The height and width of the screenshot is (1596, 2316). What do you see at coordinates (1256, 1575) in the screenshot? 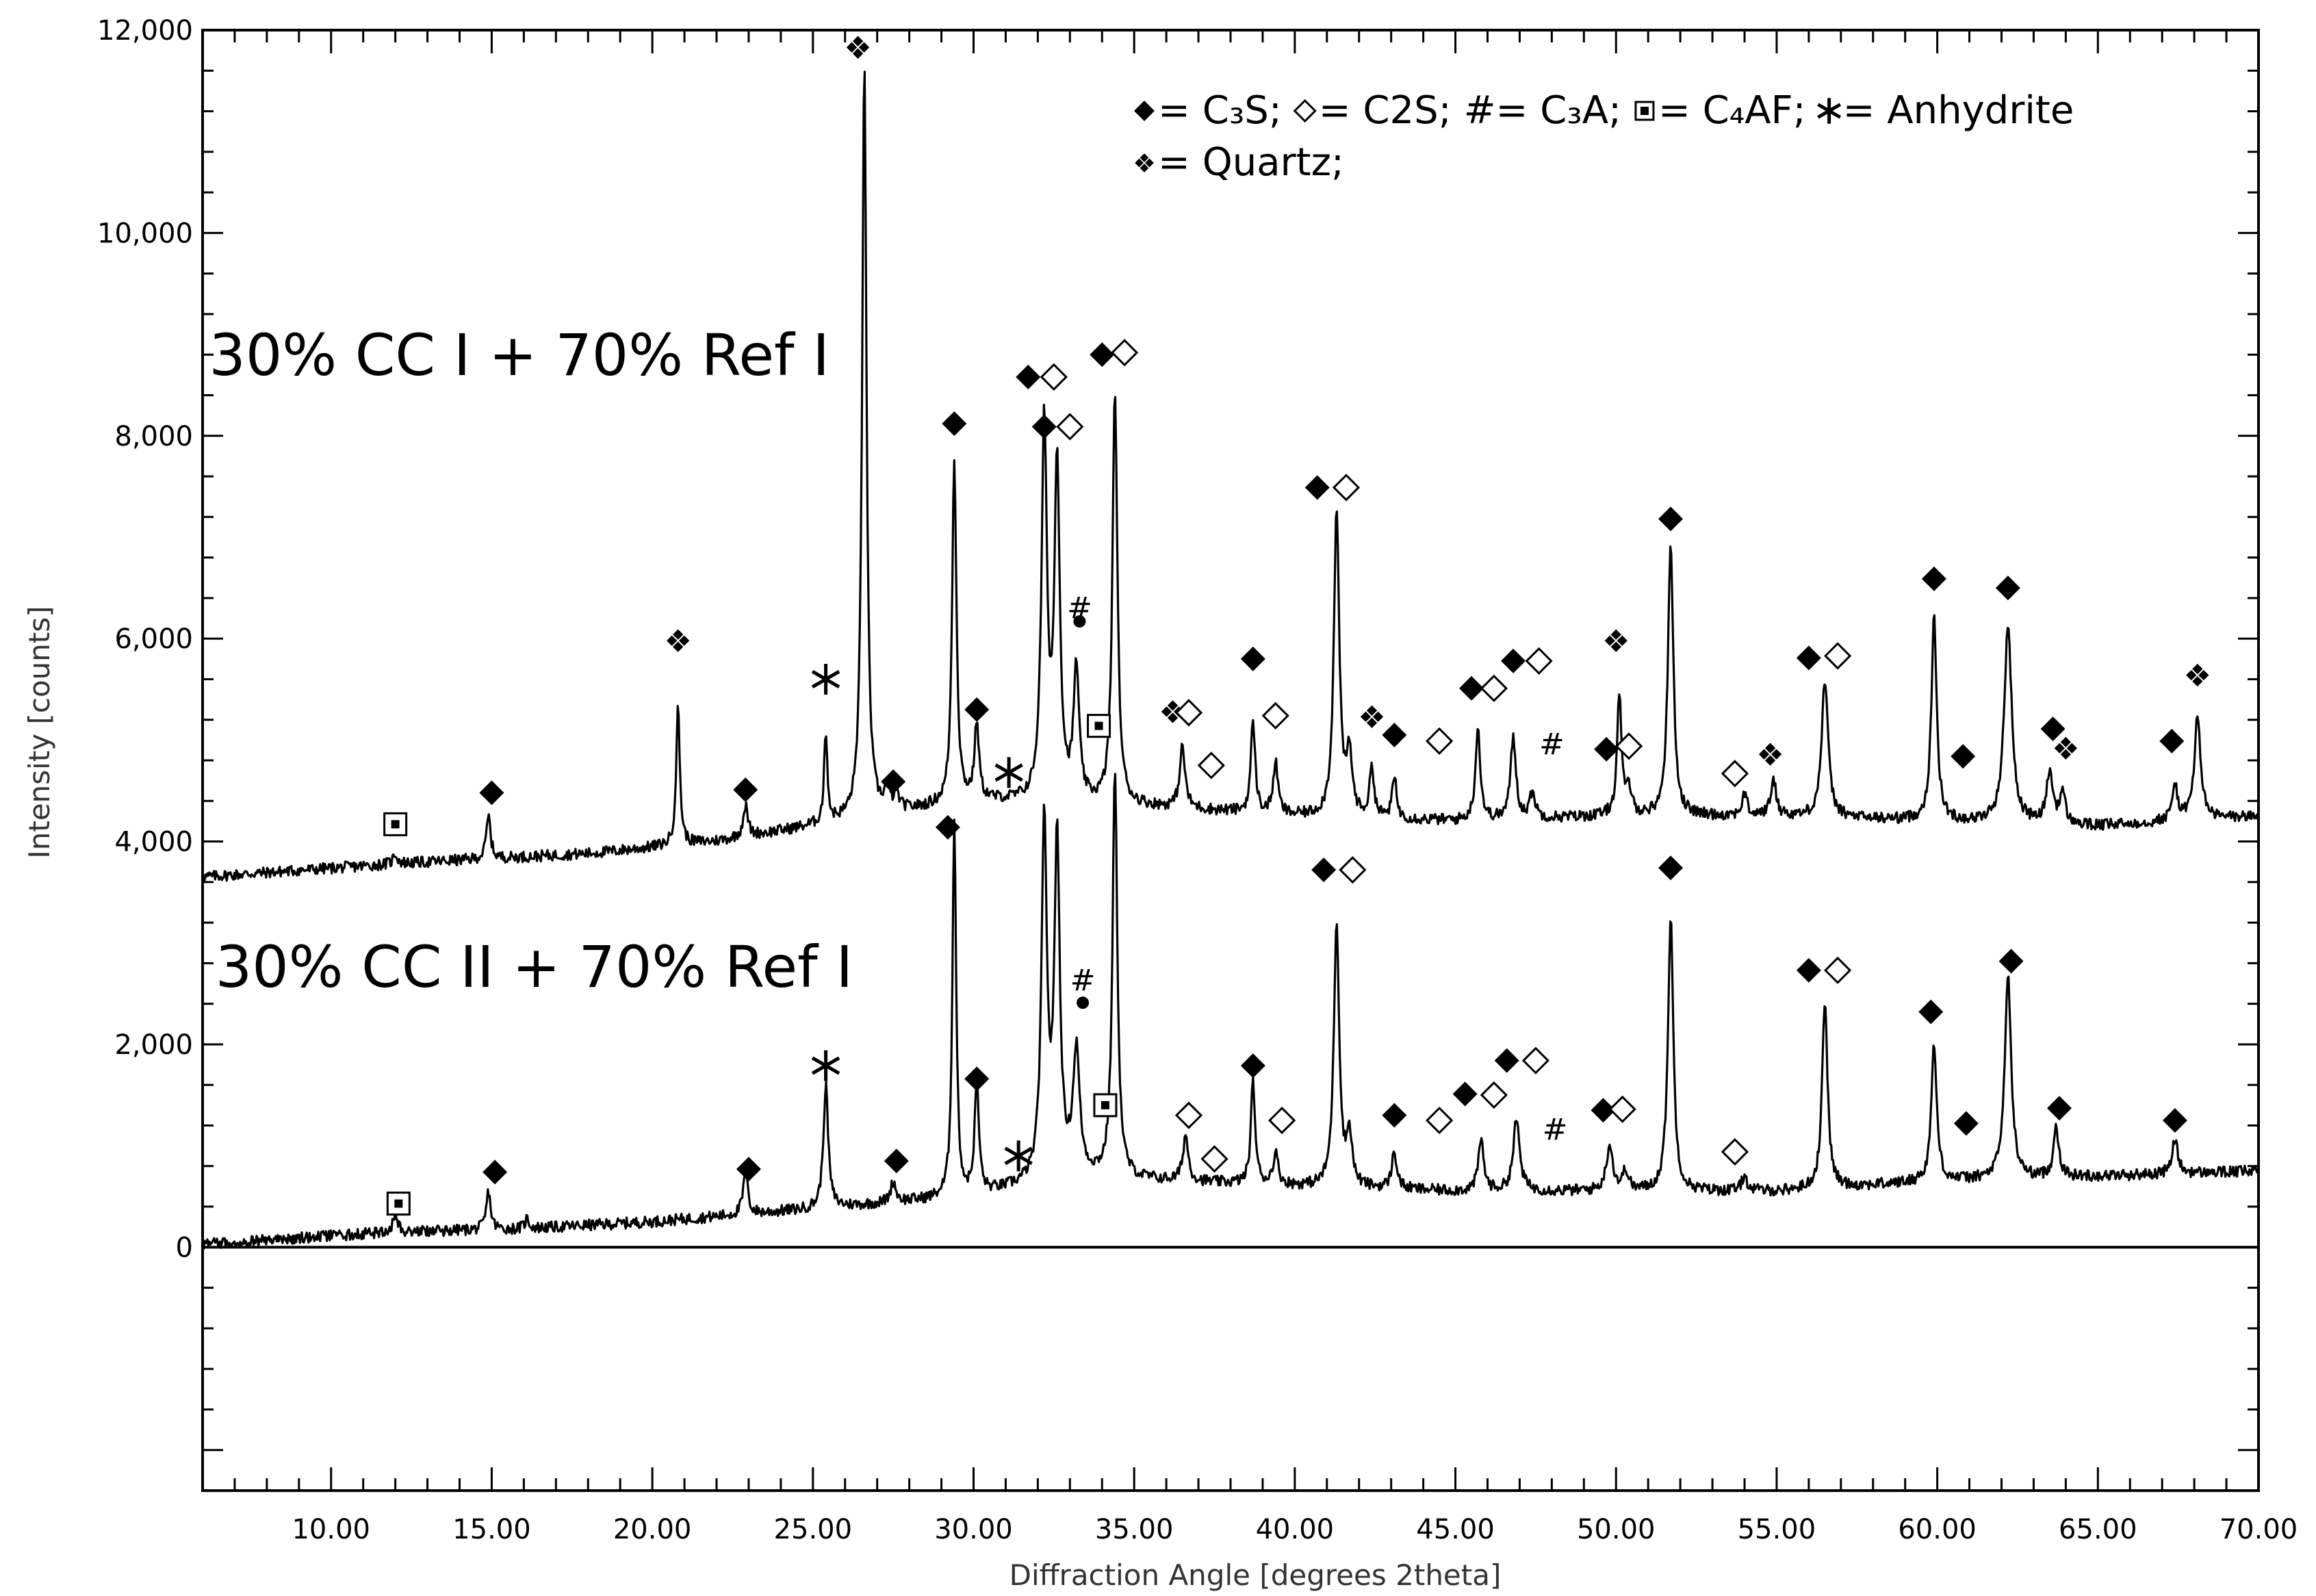
I see `x-axis-title: Diffraction Angle [degrees 2theta]` at bounding box center [1256, 1575].